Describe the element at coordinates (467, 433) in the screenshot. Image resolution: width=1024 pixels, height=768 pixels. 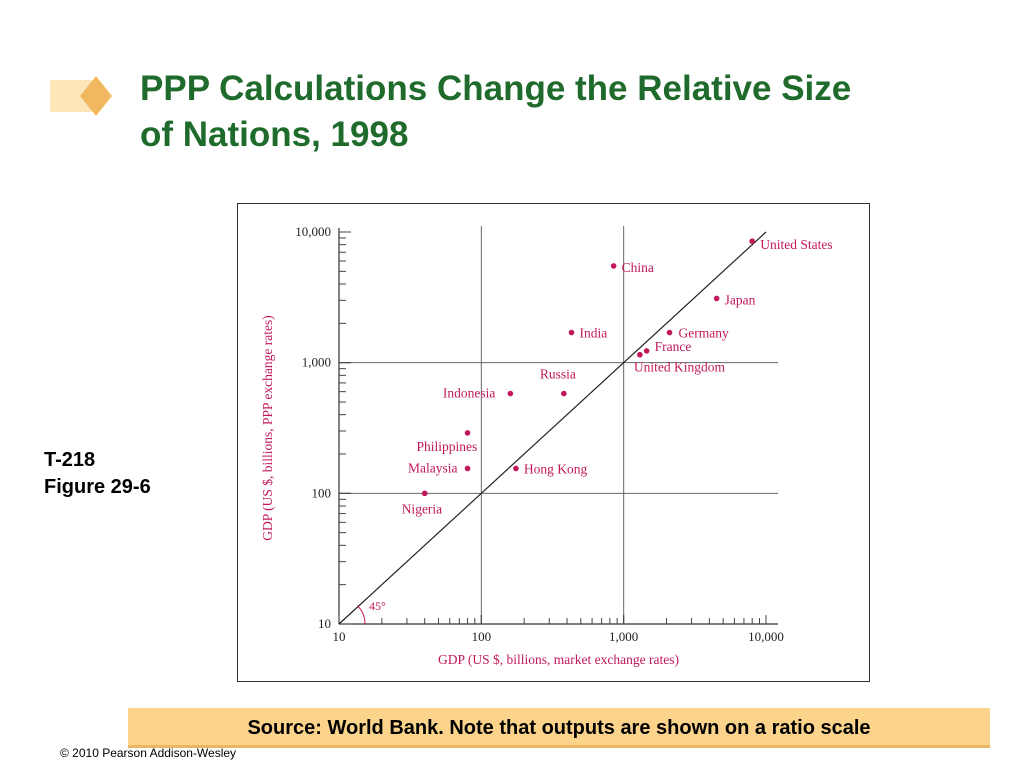
I see `data-point-philippines` at that location.